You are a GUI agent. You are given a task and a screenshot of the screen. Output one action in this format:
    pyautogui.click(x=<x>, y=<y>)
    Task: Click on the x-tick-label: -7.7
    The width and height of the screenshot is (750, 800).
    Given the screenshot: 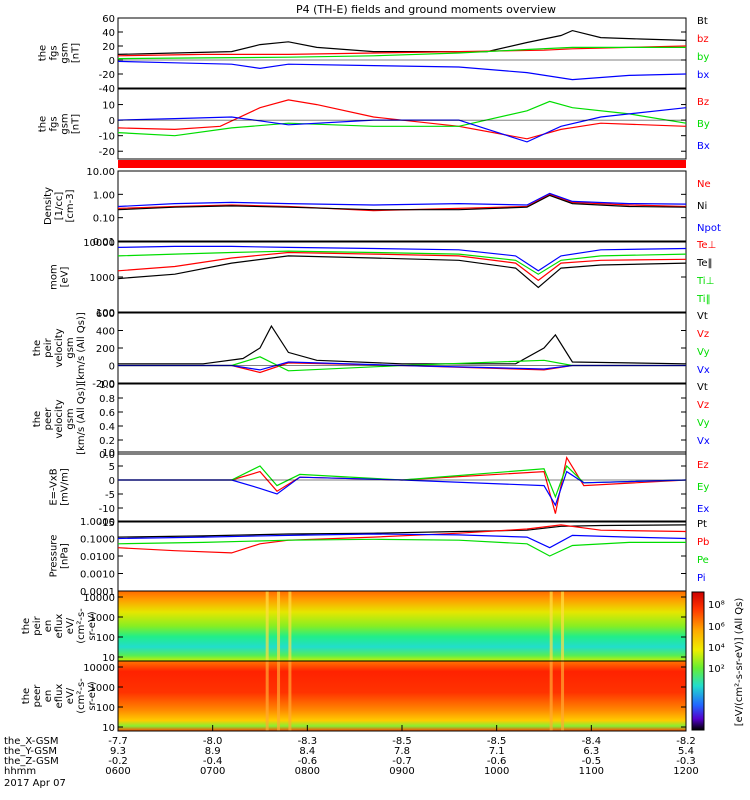 What is the action you would take?
    pyautogui.click(x=118, y=741)
    